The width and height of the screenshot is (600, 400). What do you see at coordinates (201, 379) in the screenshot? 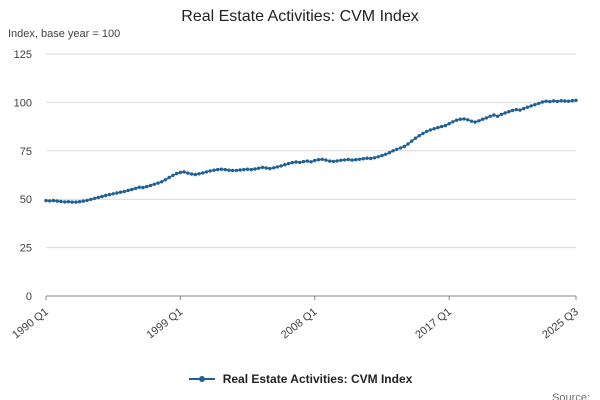
I see `legend-dot` at bounding box center [201, 379].